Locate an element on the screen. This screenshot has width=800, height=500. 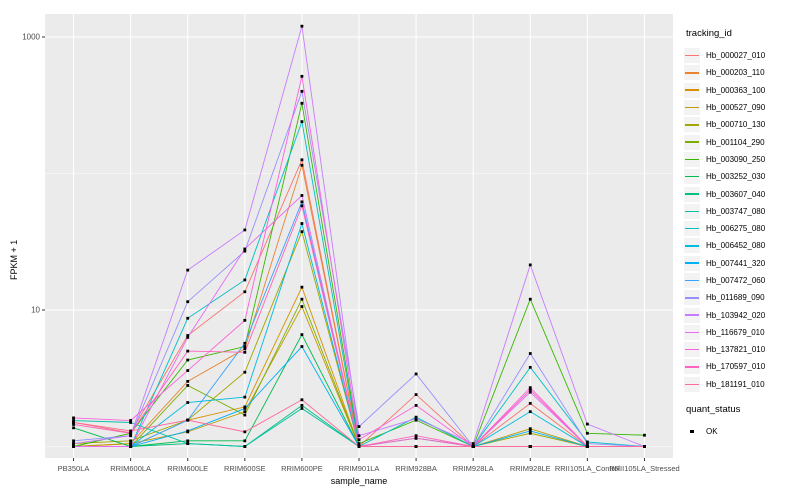
legend-item-Hb_000527_090: Hb_000527_090 is located at coordinates (741, 107).